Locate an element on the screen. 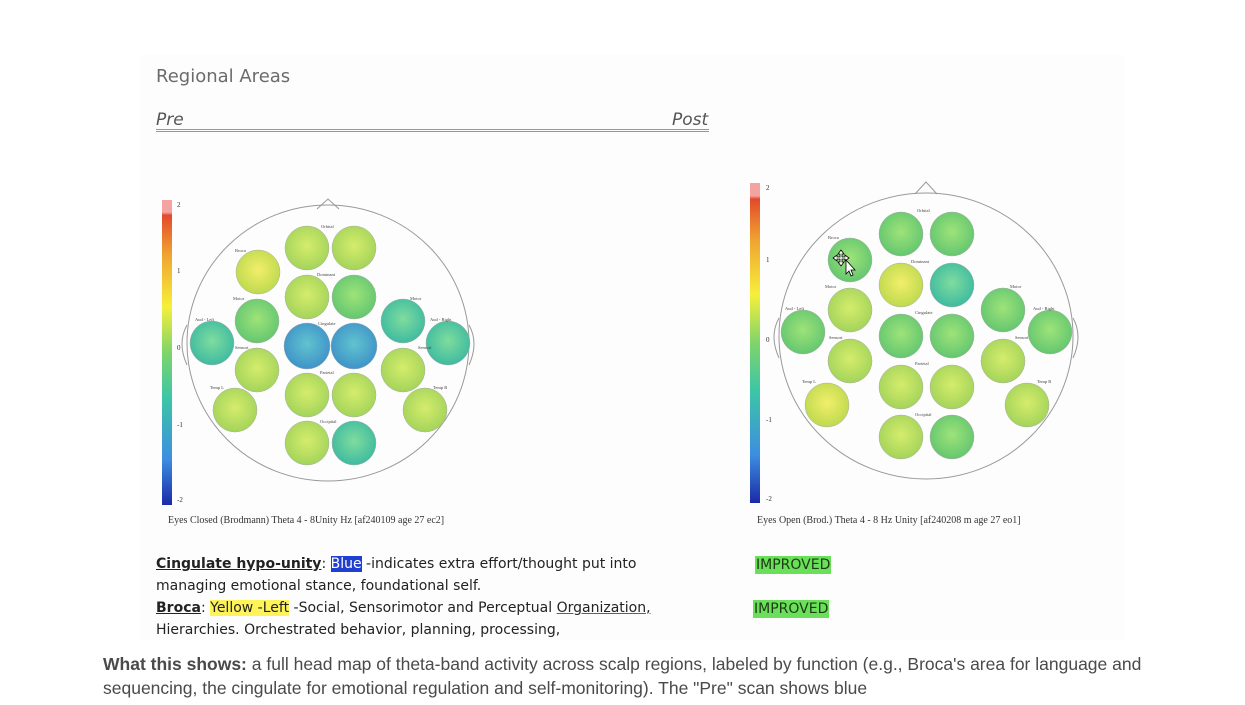 The width and height of the screenshot is (1245, 705). broca-status-badge: IMPROVED is located at coordinates (791, 609).